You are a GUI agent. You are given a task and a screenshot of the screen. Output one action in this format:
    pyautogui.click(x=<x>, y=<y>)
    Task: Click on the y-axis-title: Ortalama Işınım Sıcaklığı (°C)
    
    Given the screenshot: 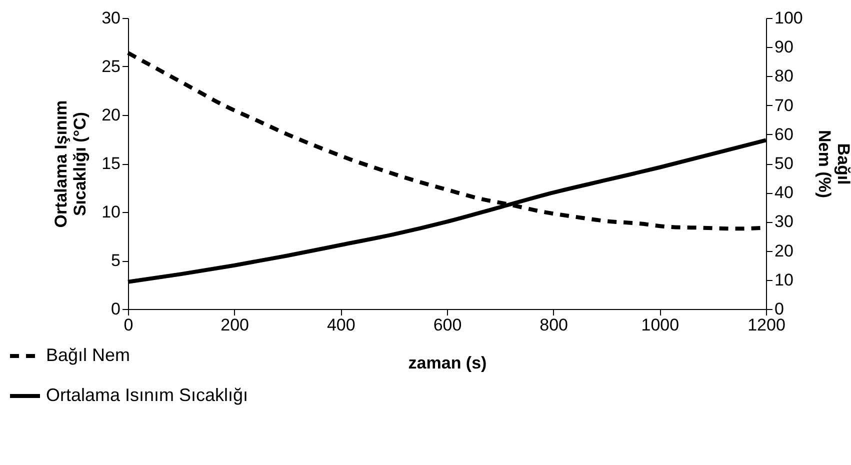 What is the action you would take?
    pyautogui.click(x=71, y=164)
    